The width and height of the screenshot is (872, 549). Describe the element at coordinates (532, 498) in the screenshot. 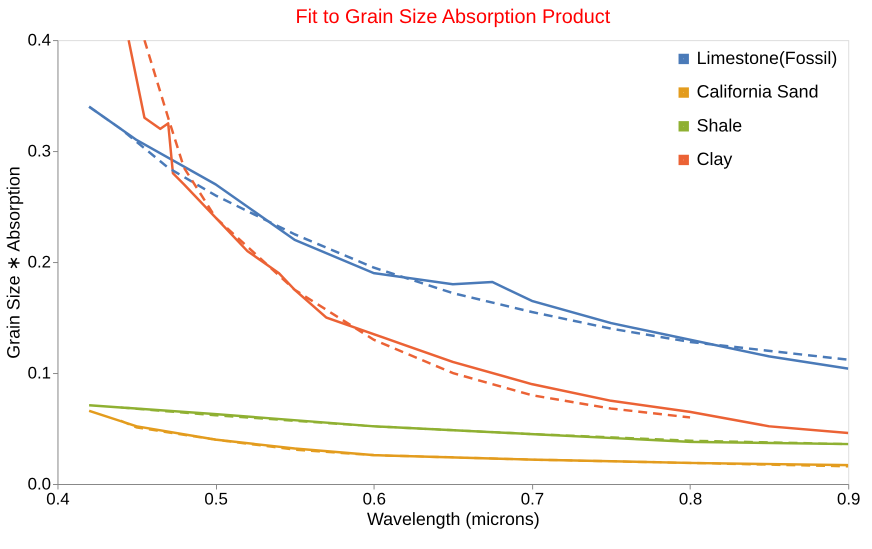

I see `x-tick-label: 0.7` at that location.